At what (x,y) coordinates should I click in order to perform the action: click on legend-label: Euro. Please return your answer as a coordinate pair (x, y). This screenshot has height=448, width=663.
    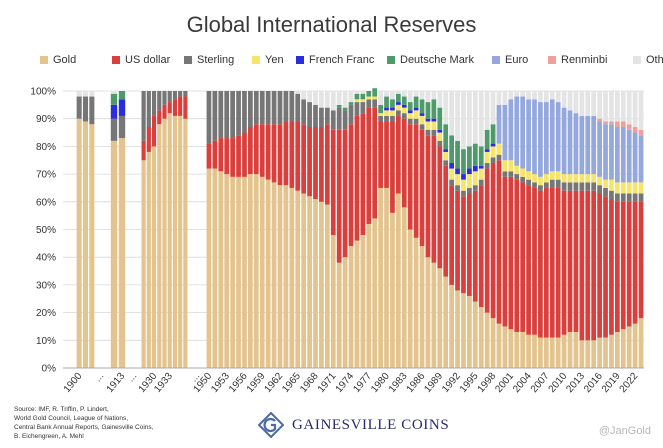
    Looking at the image, I should click on (517, 60).